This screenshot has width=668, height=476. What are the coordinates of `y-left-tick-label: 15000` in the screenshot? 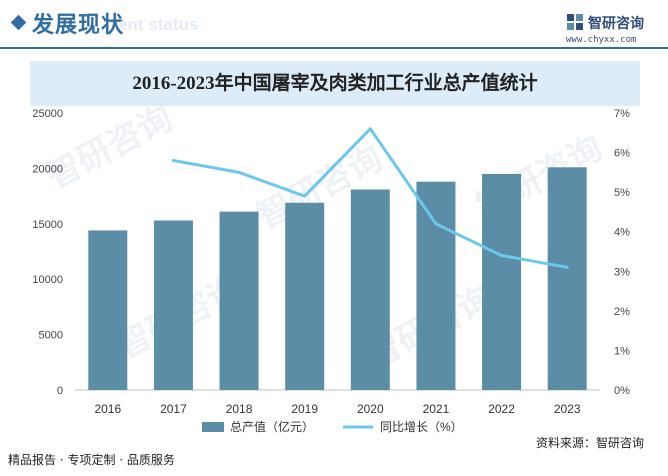 It's located at (47, 225).